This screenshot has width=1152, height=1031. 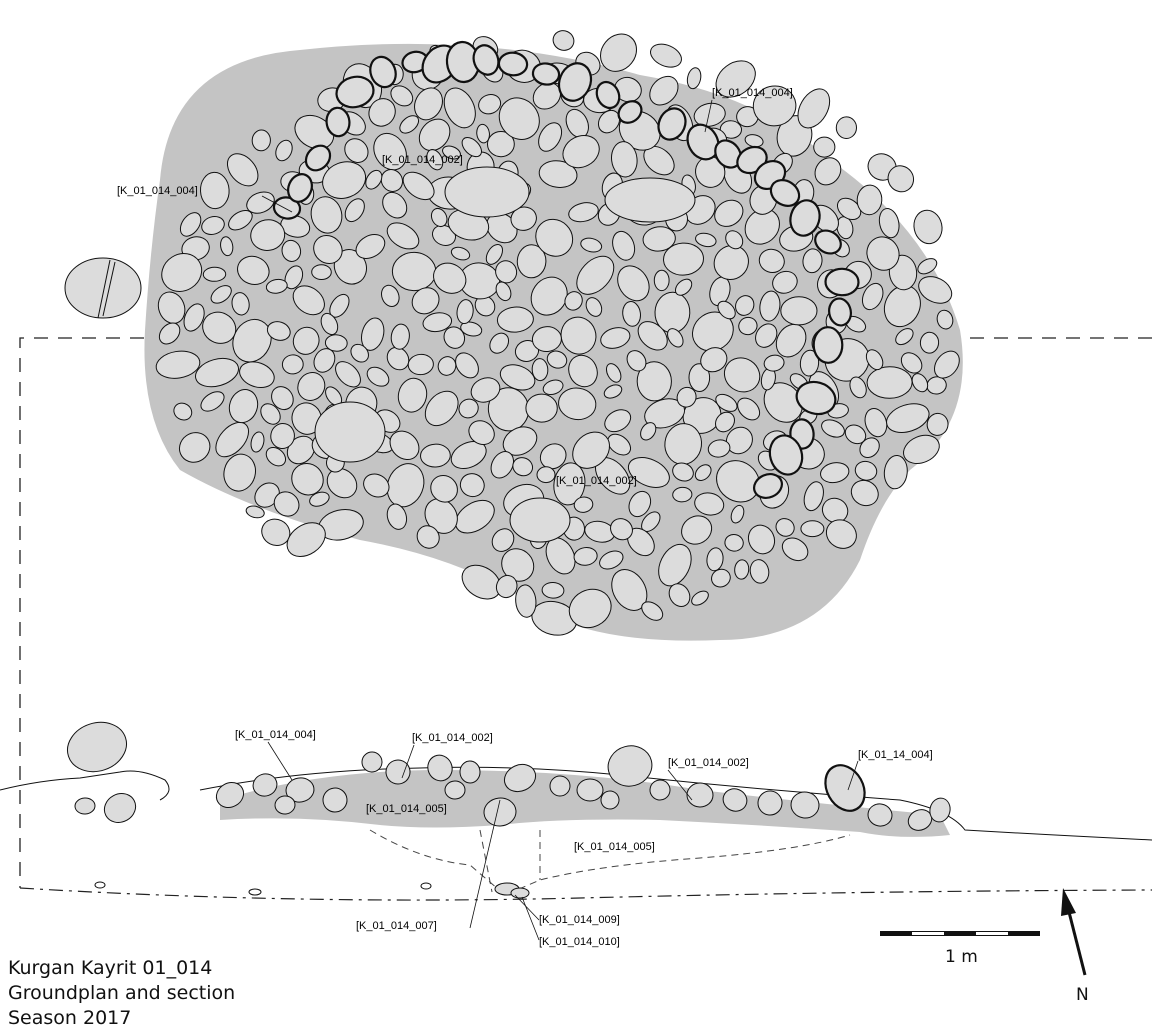 I want to click on section-label-ring-w: [K_01_014_004], so click(x=275, y=755).